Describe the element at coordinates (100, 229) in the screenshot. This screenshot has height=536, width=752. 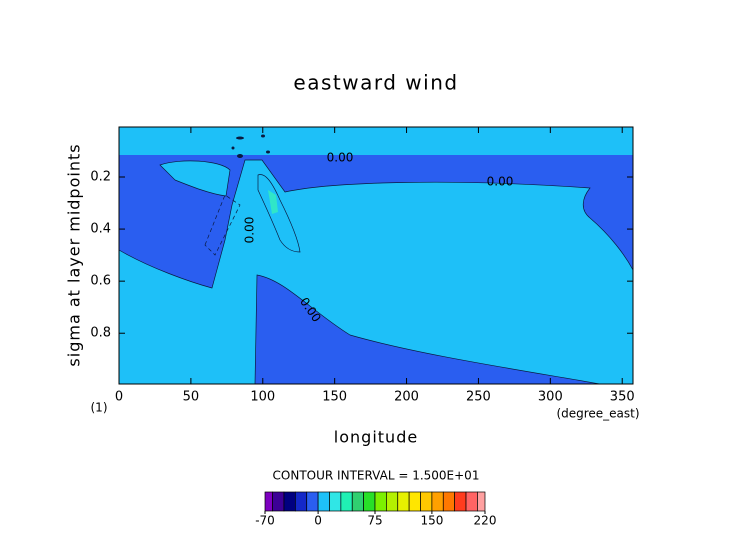
I see `y-tick-label: 0.4` at that location.